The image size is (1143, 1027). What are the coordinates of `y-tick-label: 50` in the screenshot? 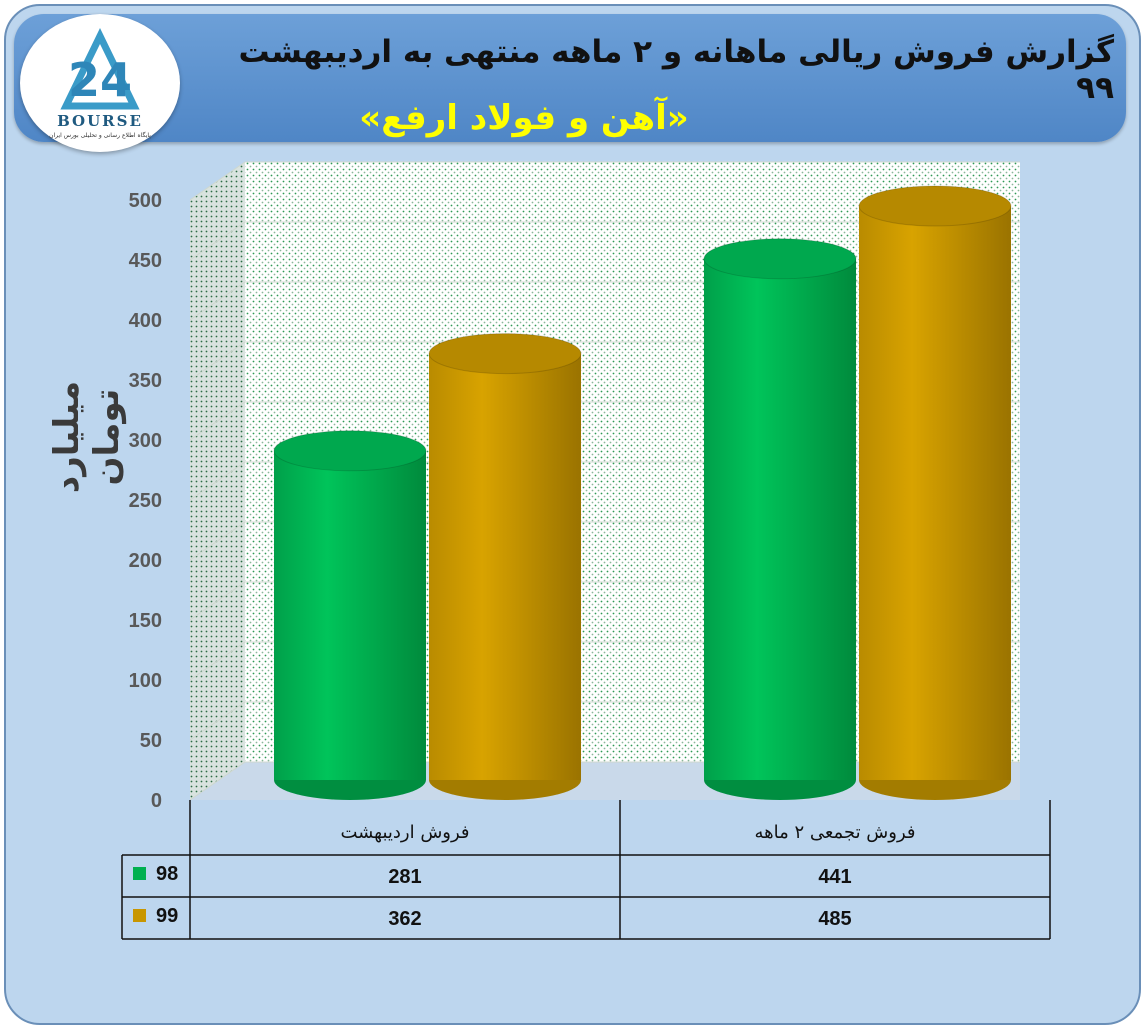 It's located at (151, 741).